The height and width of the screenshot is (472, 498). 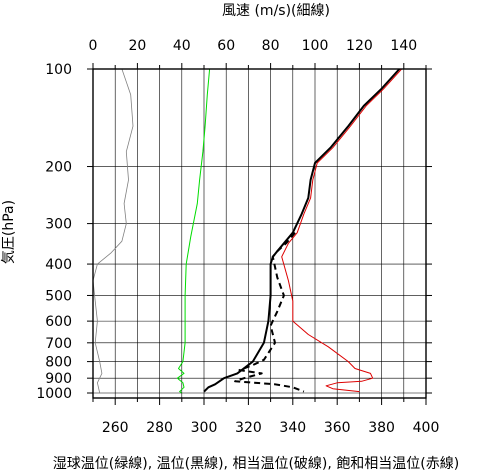 What do you see at coordinates (182, 46) in the screenshot?
I see `top-tick-label: 40` at bounding box center [182, 46].